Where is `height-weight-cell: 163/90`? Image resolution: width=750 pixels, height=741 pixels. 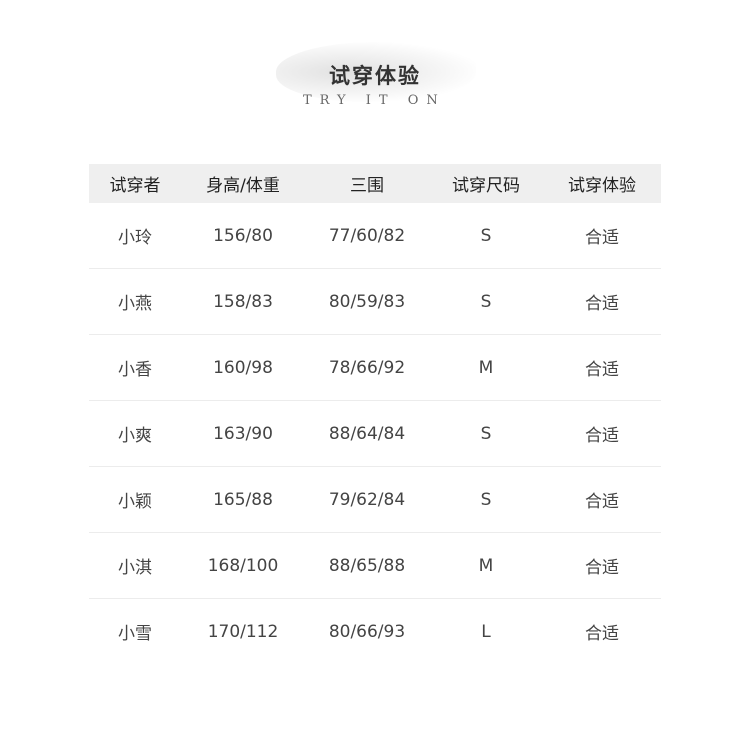 height-weight-cell: 163/90 is located at coordinates (243, 433).